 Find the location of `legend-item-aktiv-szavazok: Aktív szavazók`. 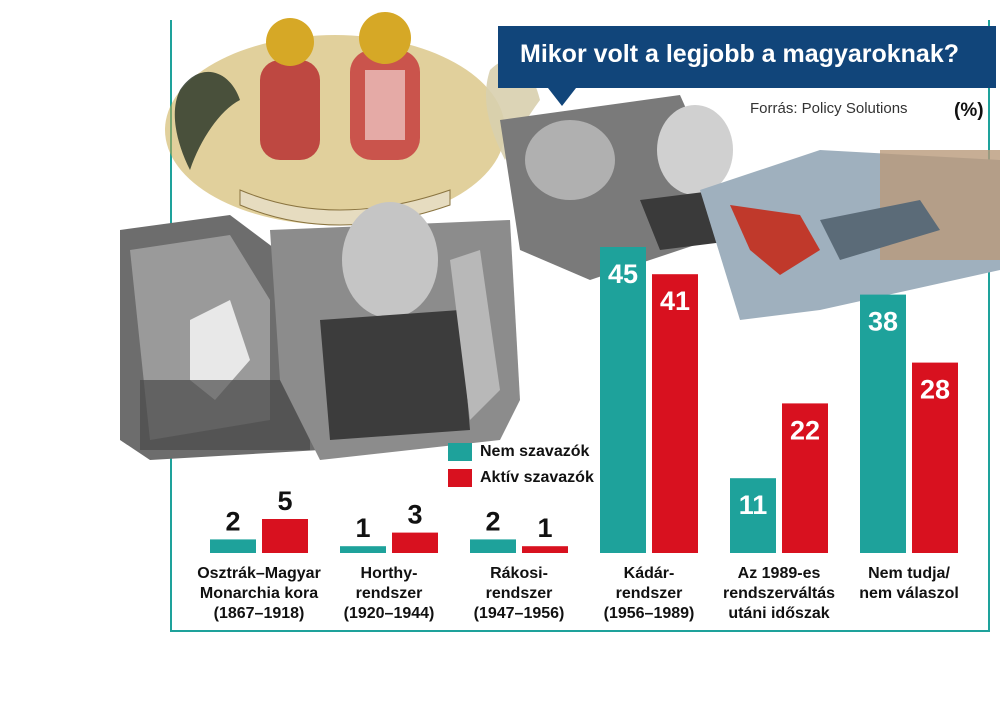

legend-item-aktiv-szavazok: Aktív szavazók is located at coordinates (521, 478).